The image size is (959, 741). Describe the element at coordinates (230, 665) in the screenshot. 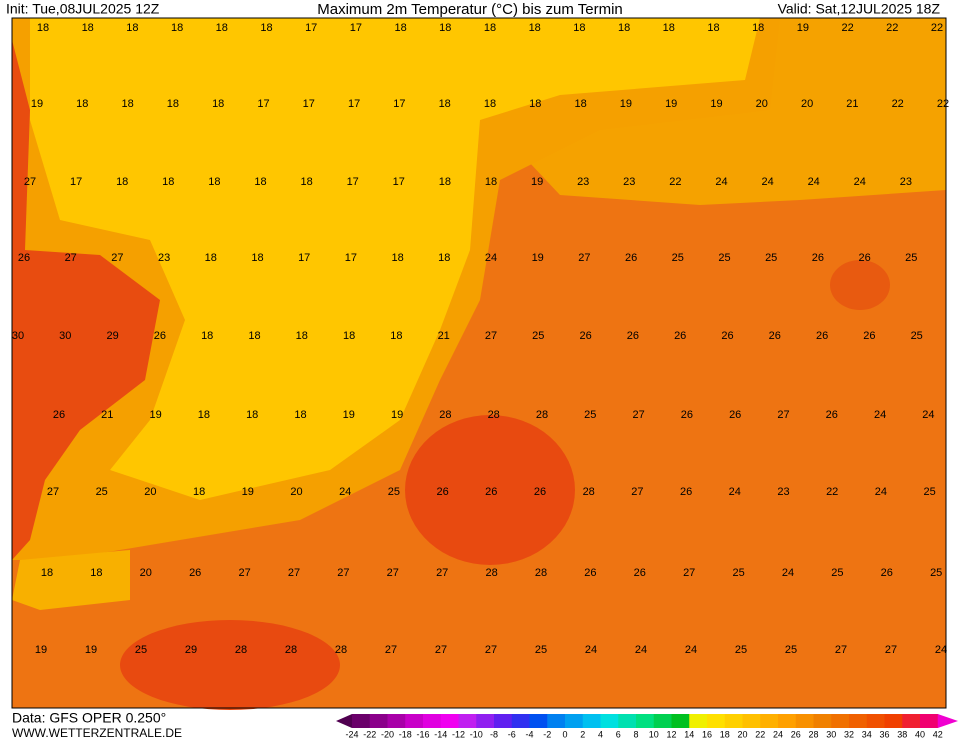

I see `france-hot` at that location.